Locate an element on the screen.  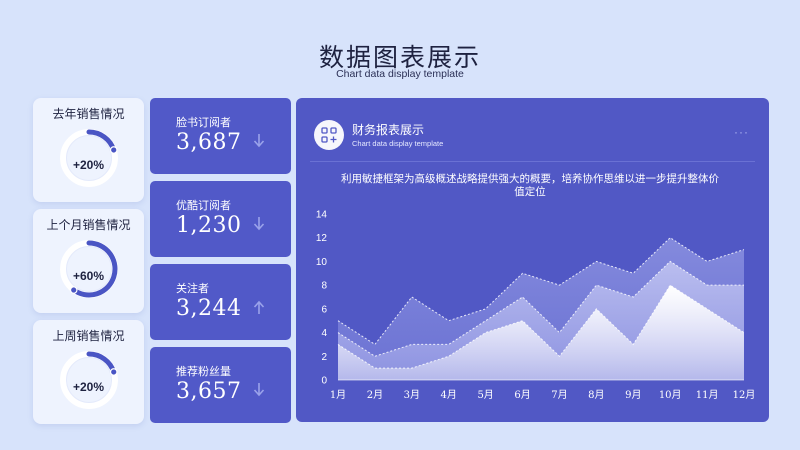
x-tick-label: 10月 is located at coordinates (670, 395).